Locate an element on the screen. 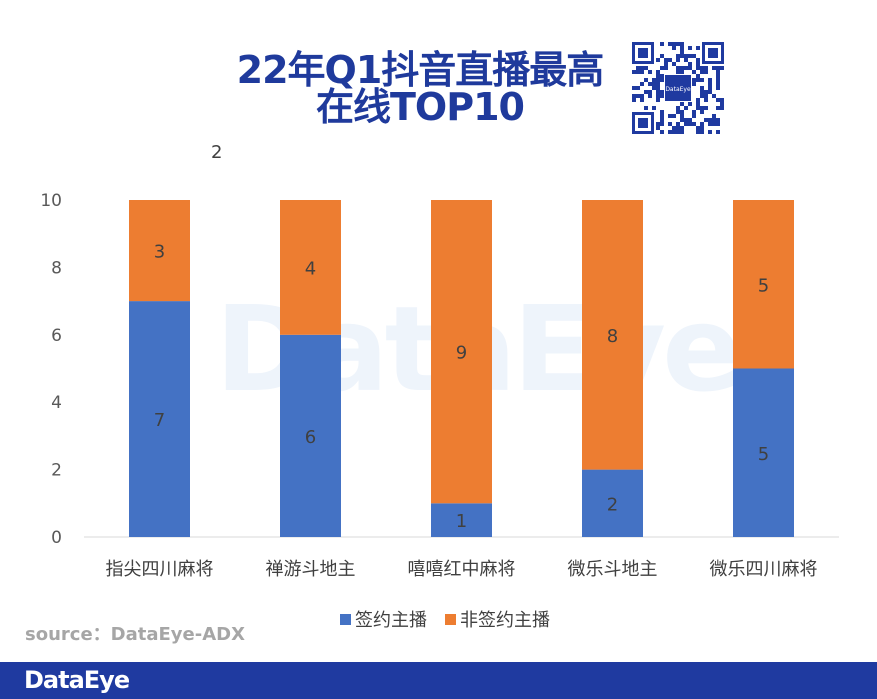 This screenshot has width=877, height=699. y-tick-label: 2 is located at coordinates (56, 471).